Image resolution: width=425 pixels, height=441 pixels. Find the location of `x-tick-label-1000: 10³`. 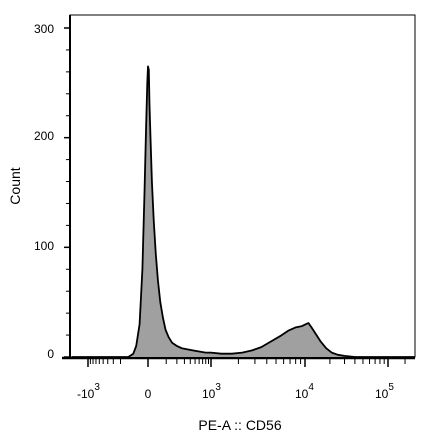

x-tick-label-1000: 10³ is located at coordinates (211, 391).